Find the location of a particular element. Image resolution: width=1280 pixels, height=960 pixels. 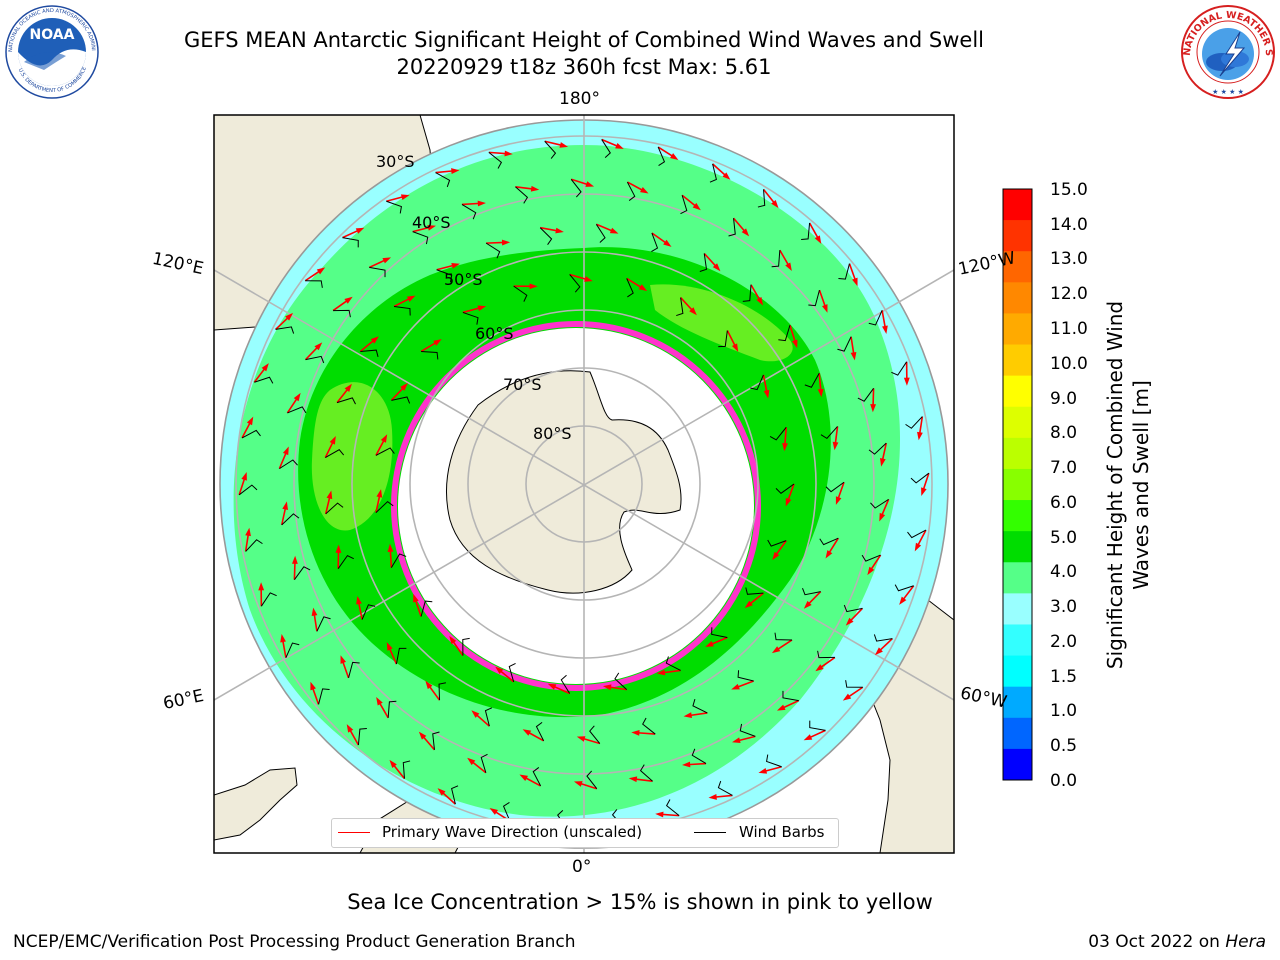

footer-date-text: 03 Oct 2022 on is located at coordinates (1157, 942).